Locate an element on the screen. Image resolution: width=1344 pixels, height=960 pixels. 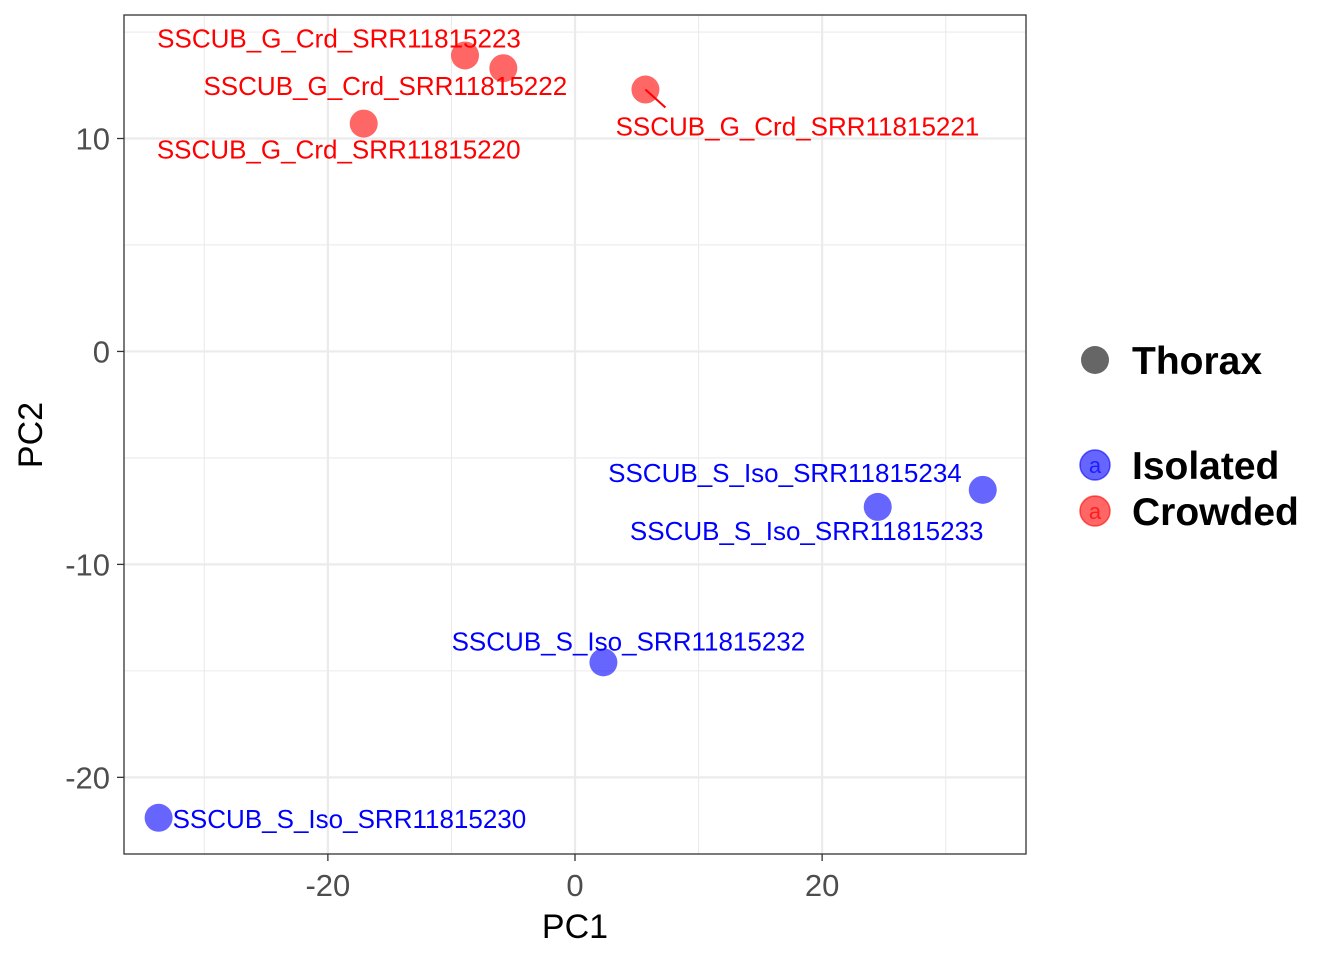
x-axis-title: PC1 is located at coordinates (575, 927).